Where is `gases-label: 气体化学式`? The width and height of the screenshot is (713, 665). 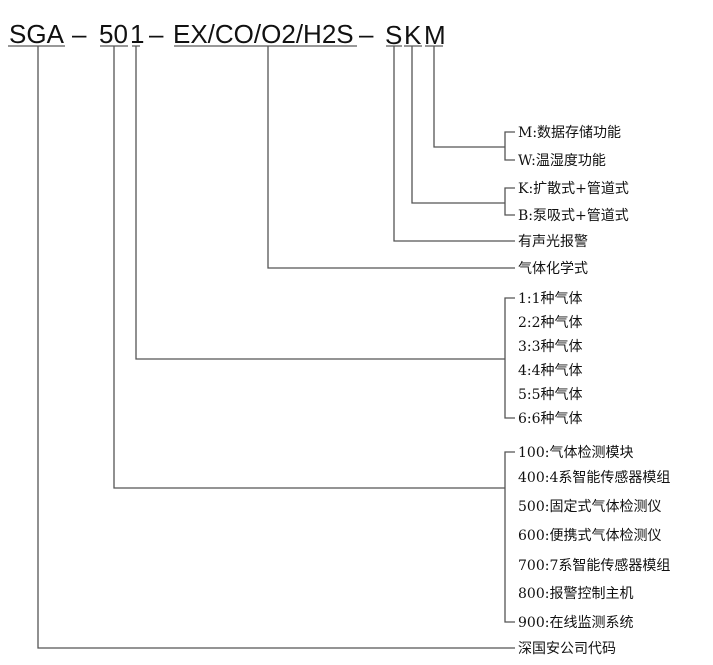
gases-label: 气体化学式 is located at coordinates (553, 269).